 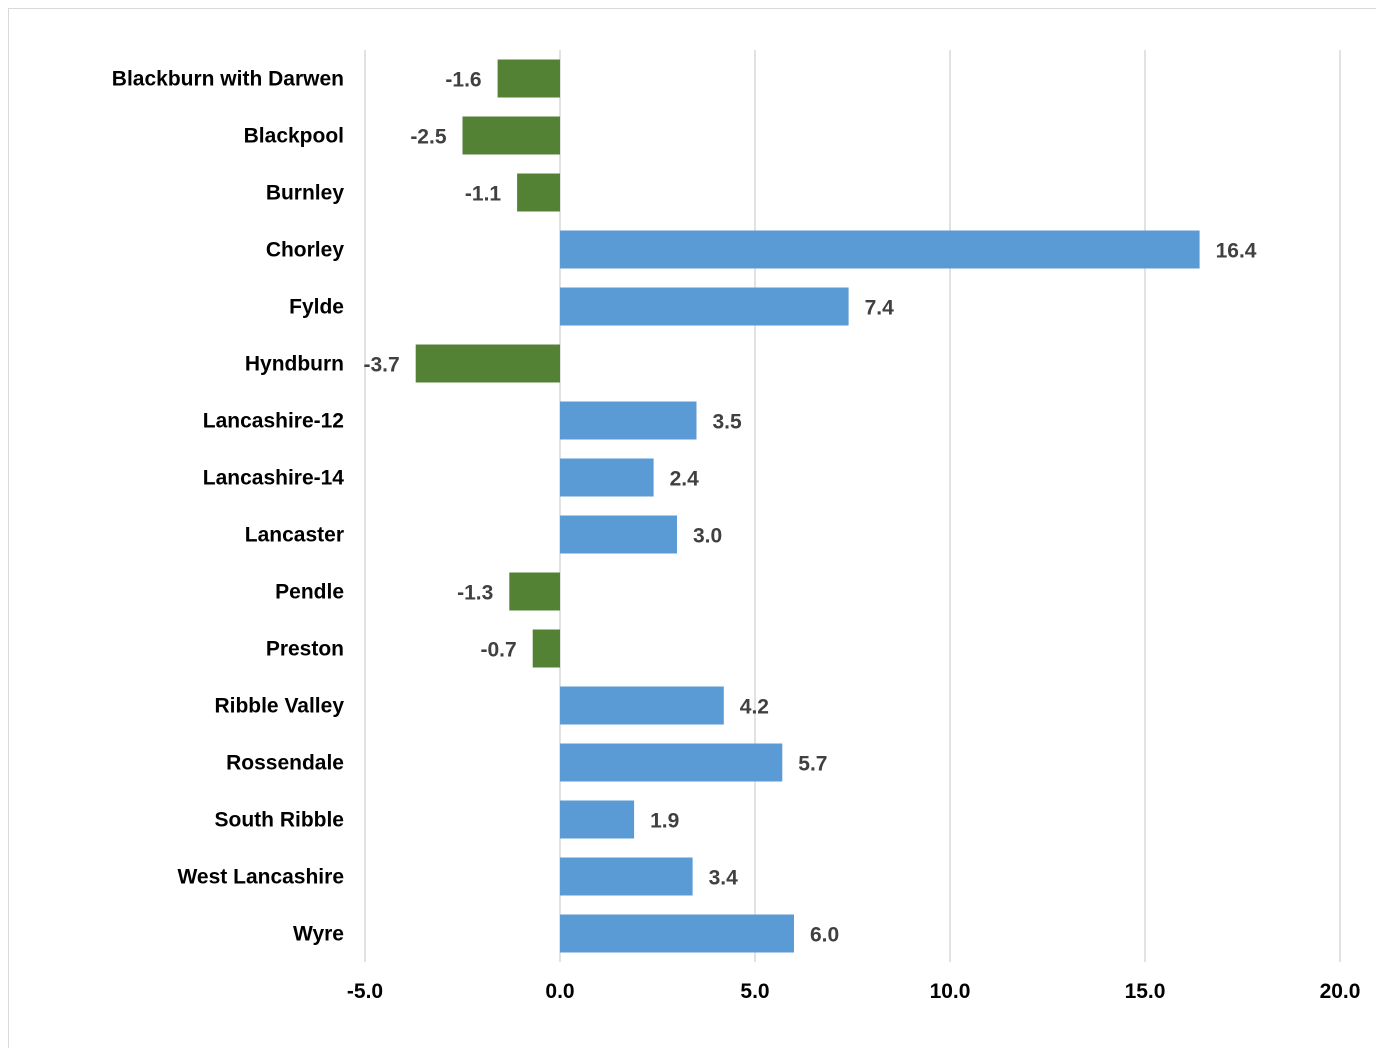 What do you see at coordinates (365, 991) in the screenshot?
I see `x-tick-label: -5.0` at bounding box center [365, 991].